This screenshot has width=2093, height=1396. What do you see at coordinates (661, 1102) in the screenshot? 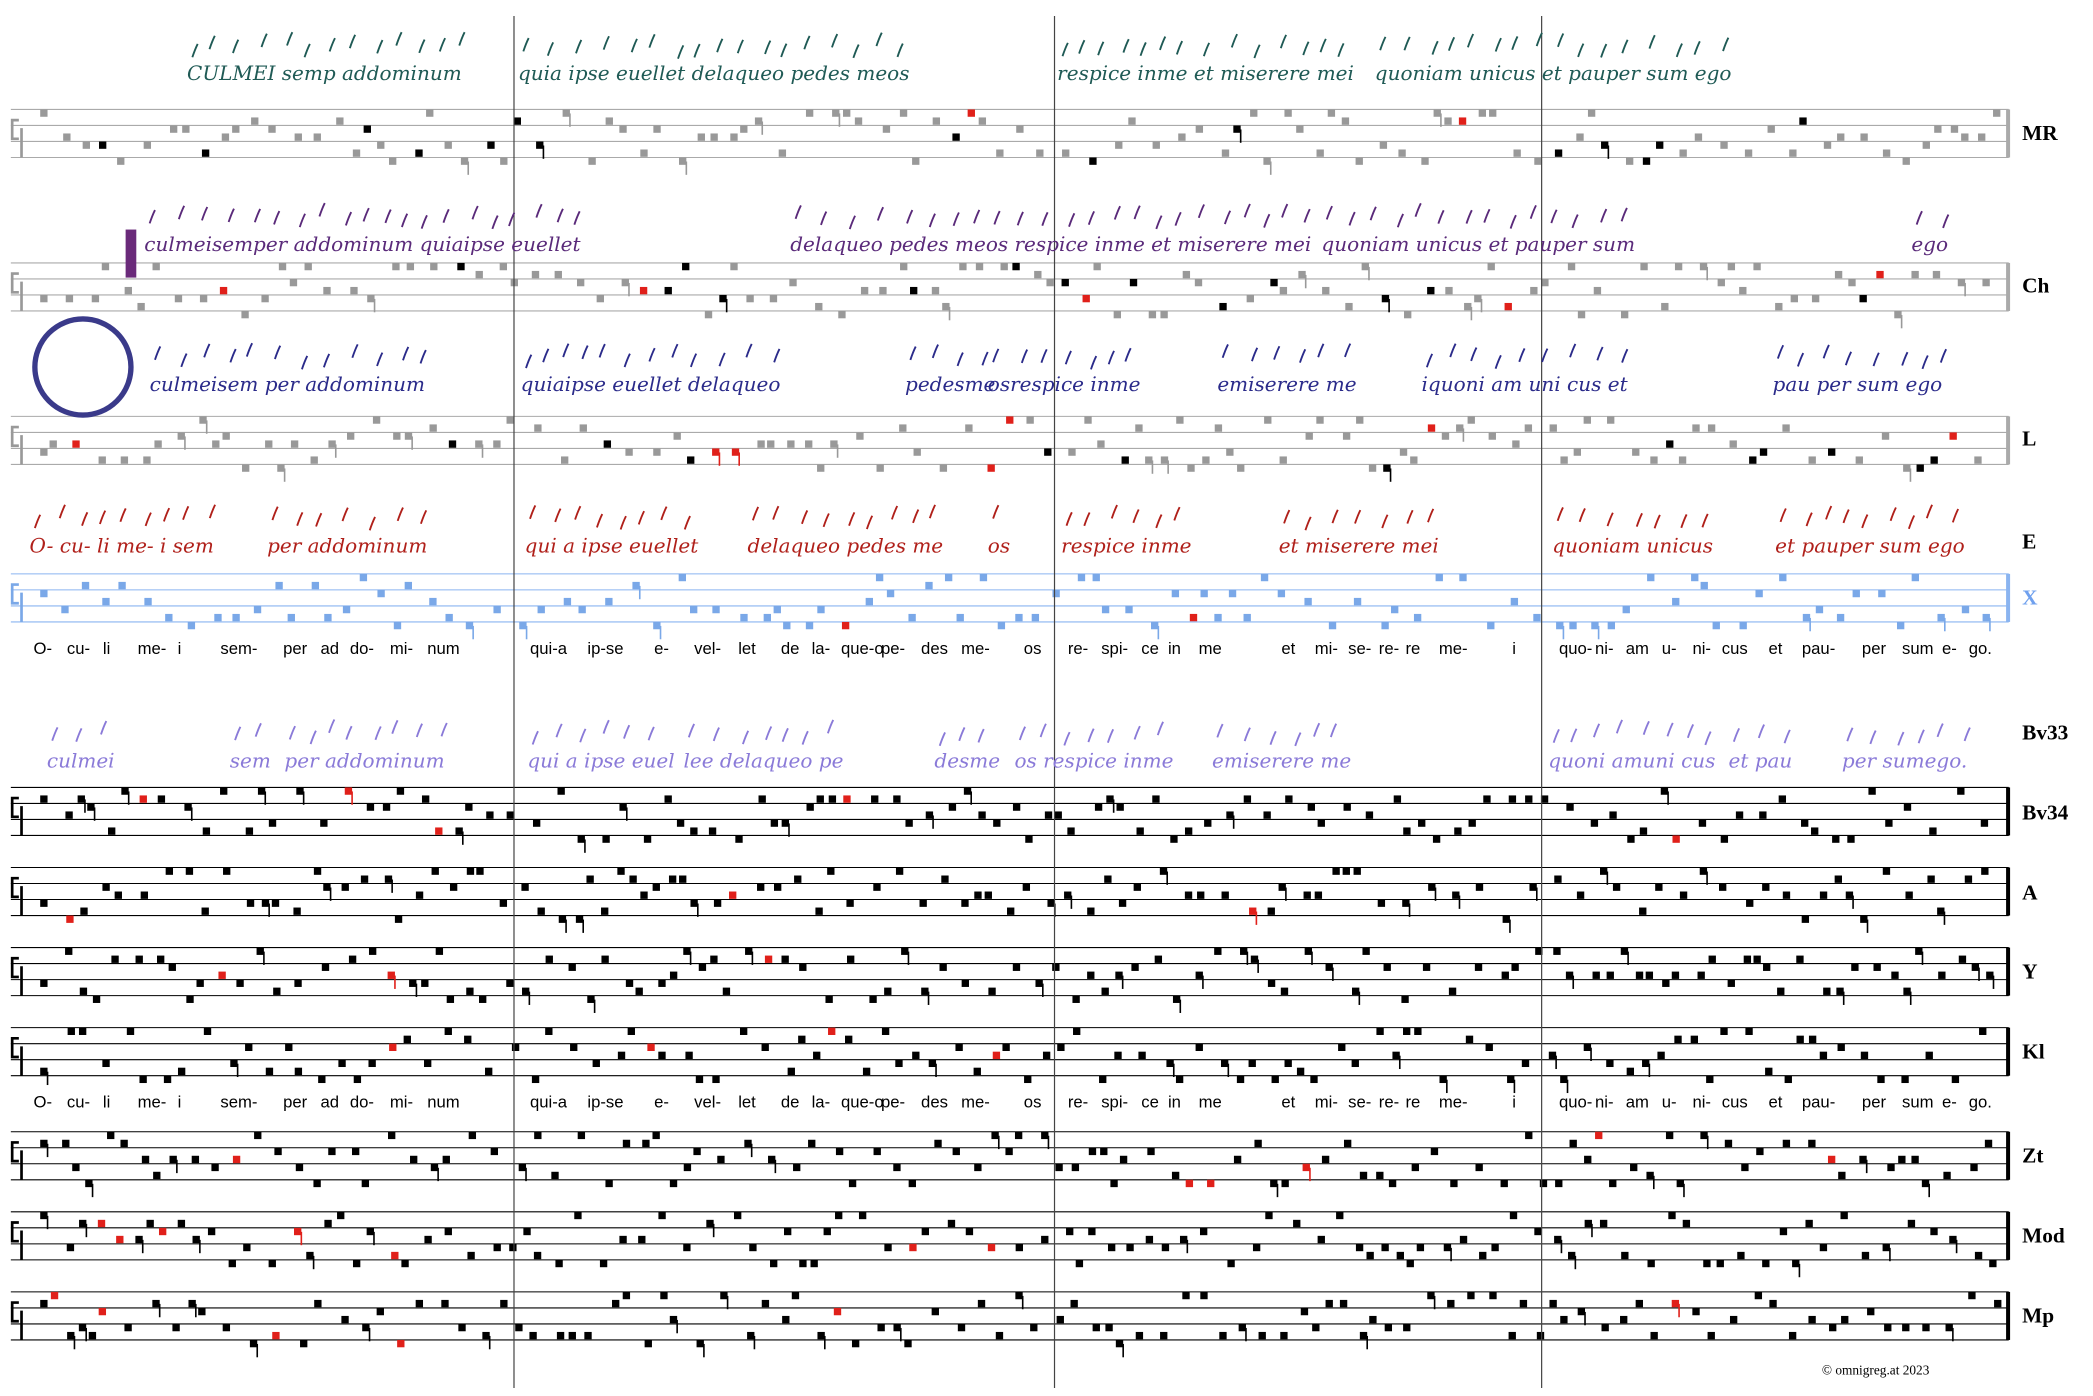
I see `lyric-syllable: e-` at bounding box center [661, 1102].